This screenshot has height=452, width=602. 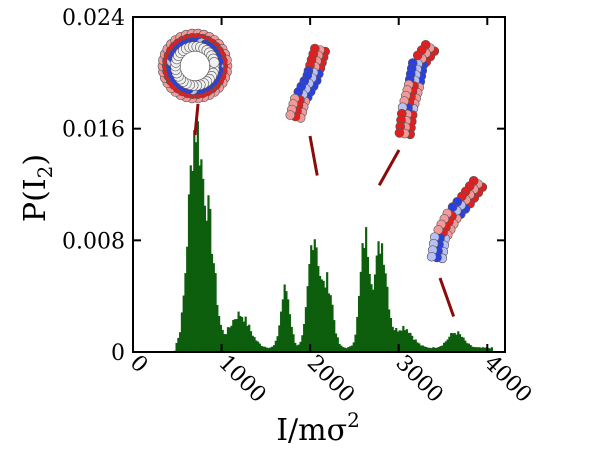 I want to click on x-axis-label: I/mσ2, so click(x=318, y=428).